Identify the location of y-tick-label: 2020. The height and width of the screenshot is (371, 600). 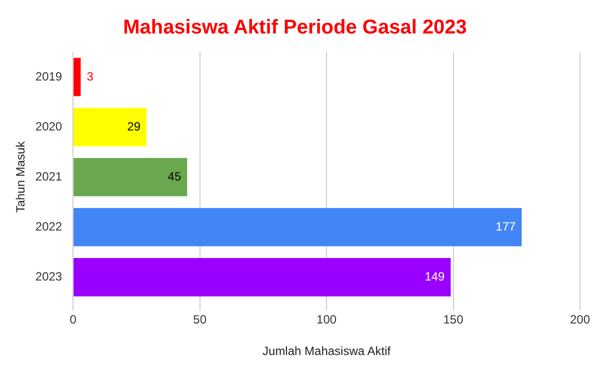
(48, 126).